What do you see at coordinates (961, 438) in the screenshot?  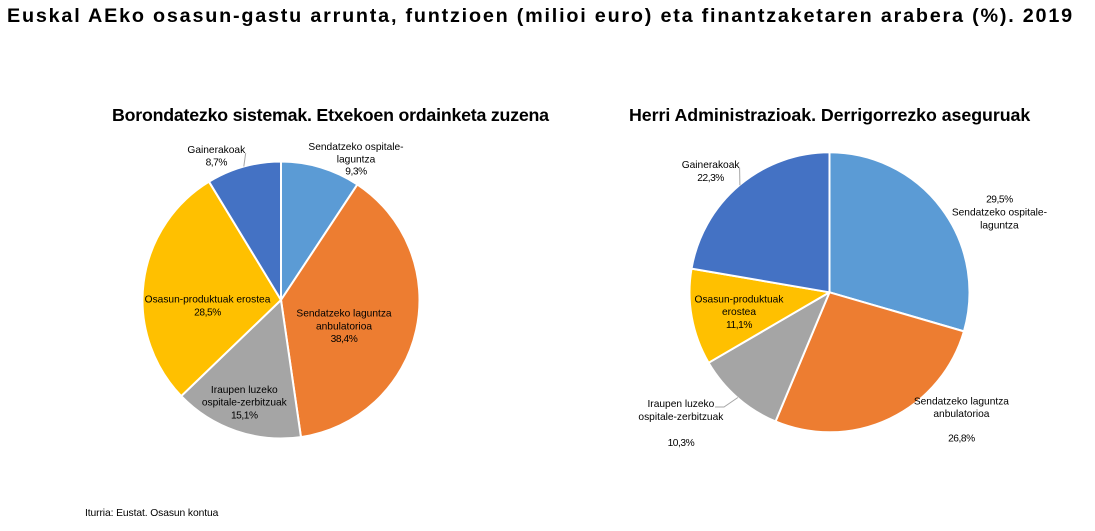 I see `svg-text: 26,8%` at bounding box center [961, 438].